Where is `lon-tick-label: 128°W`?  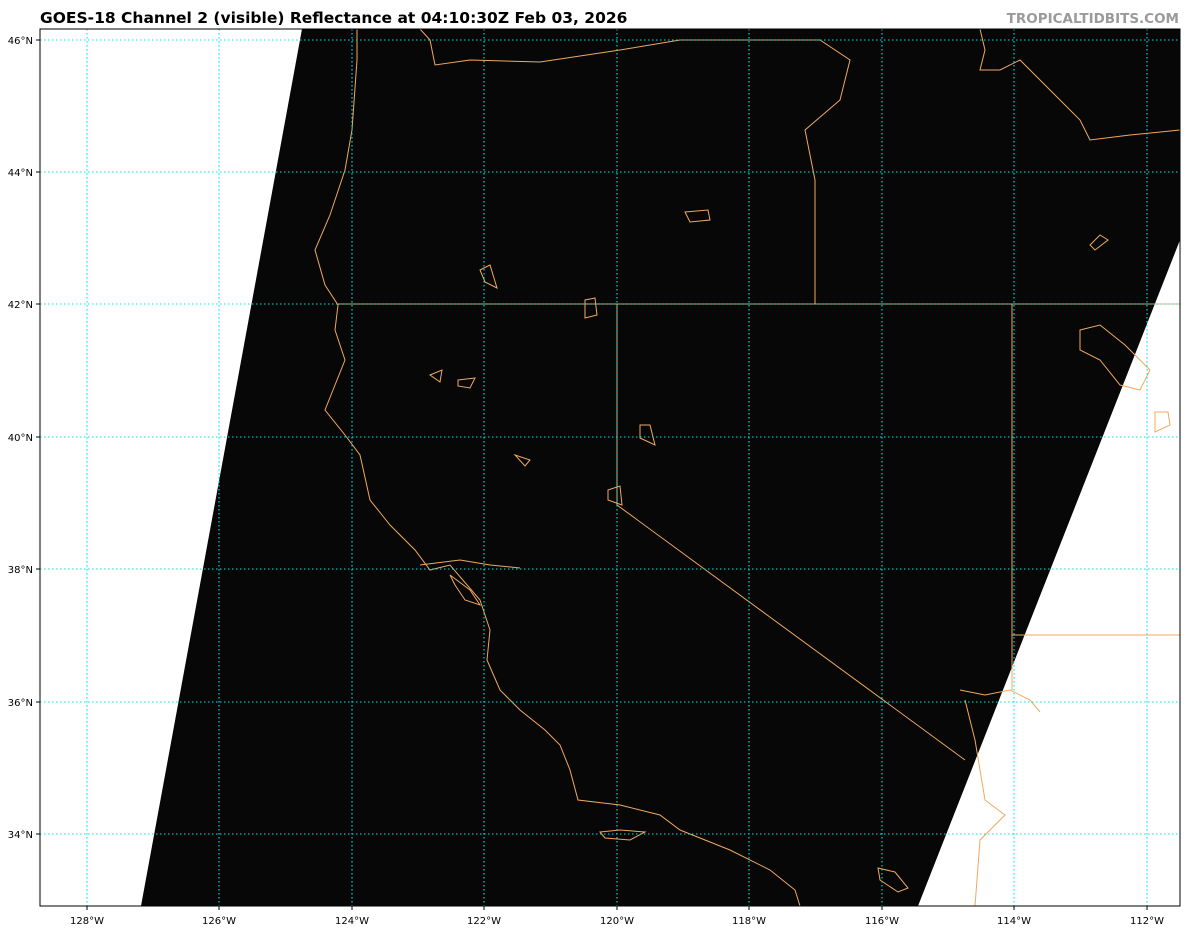
lon-tick-label: 128°W is located at coordinates (87, 921).